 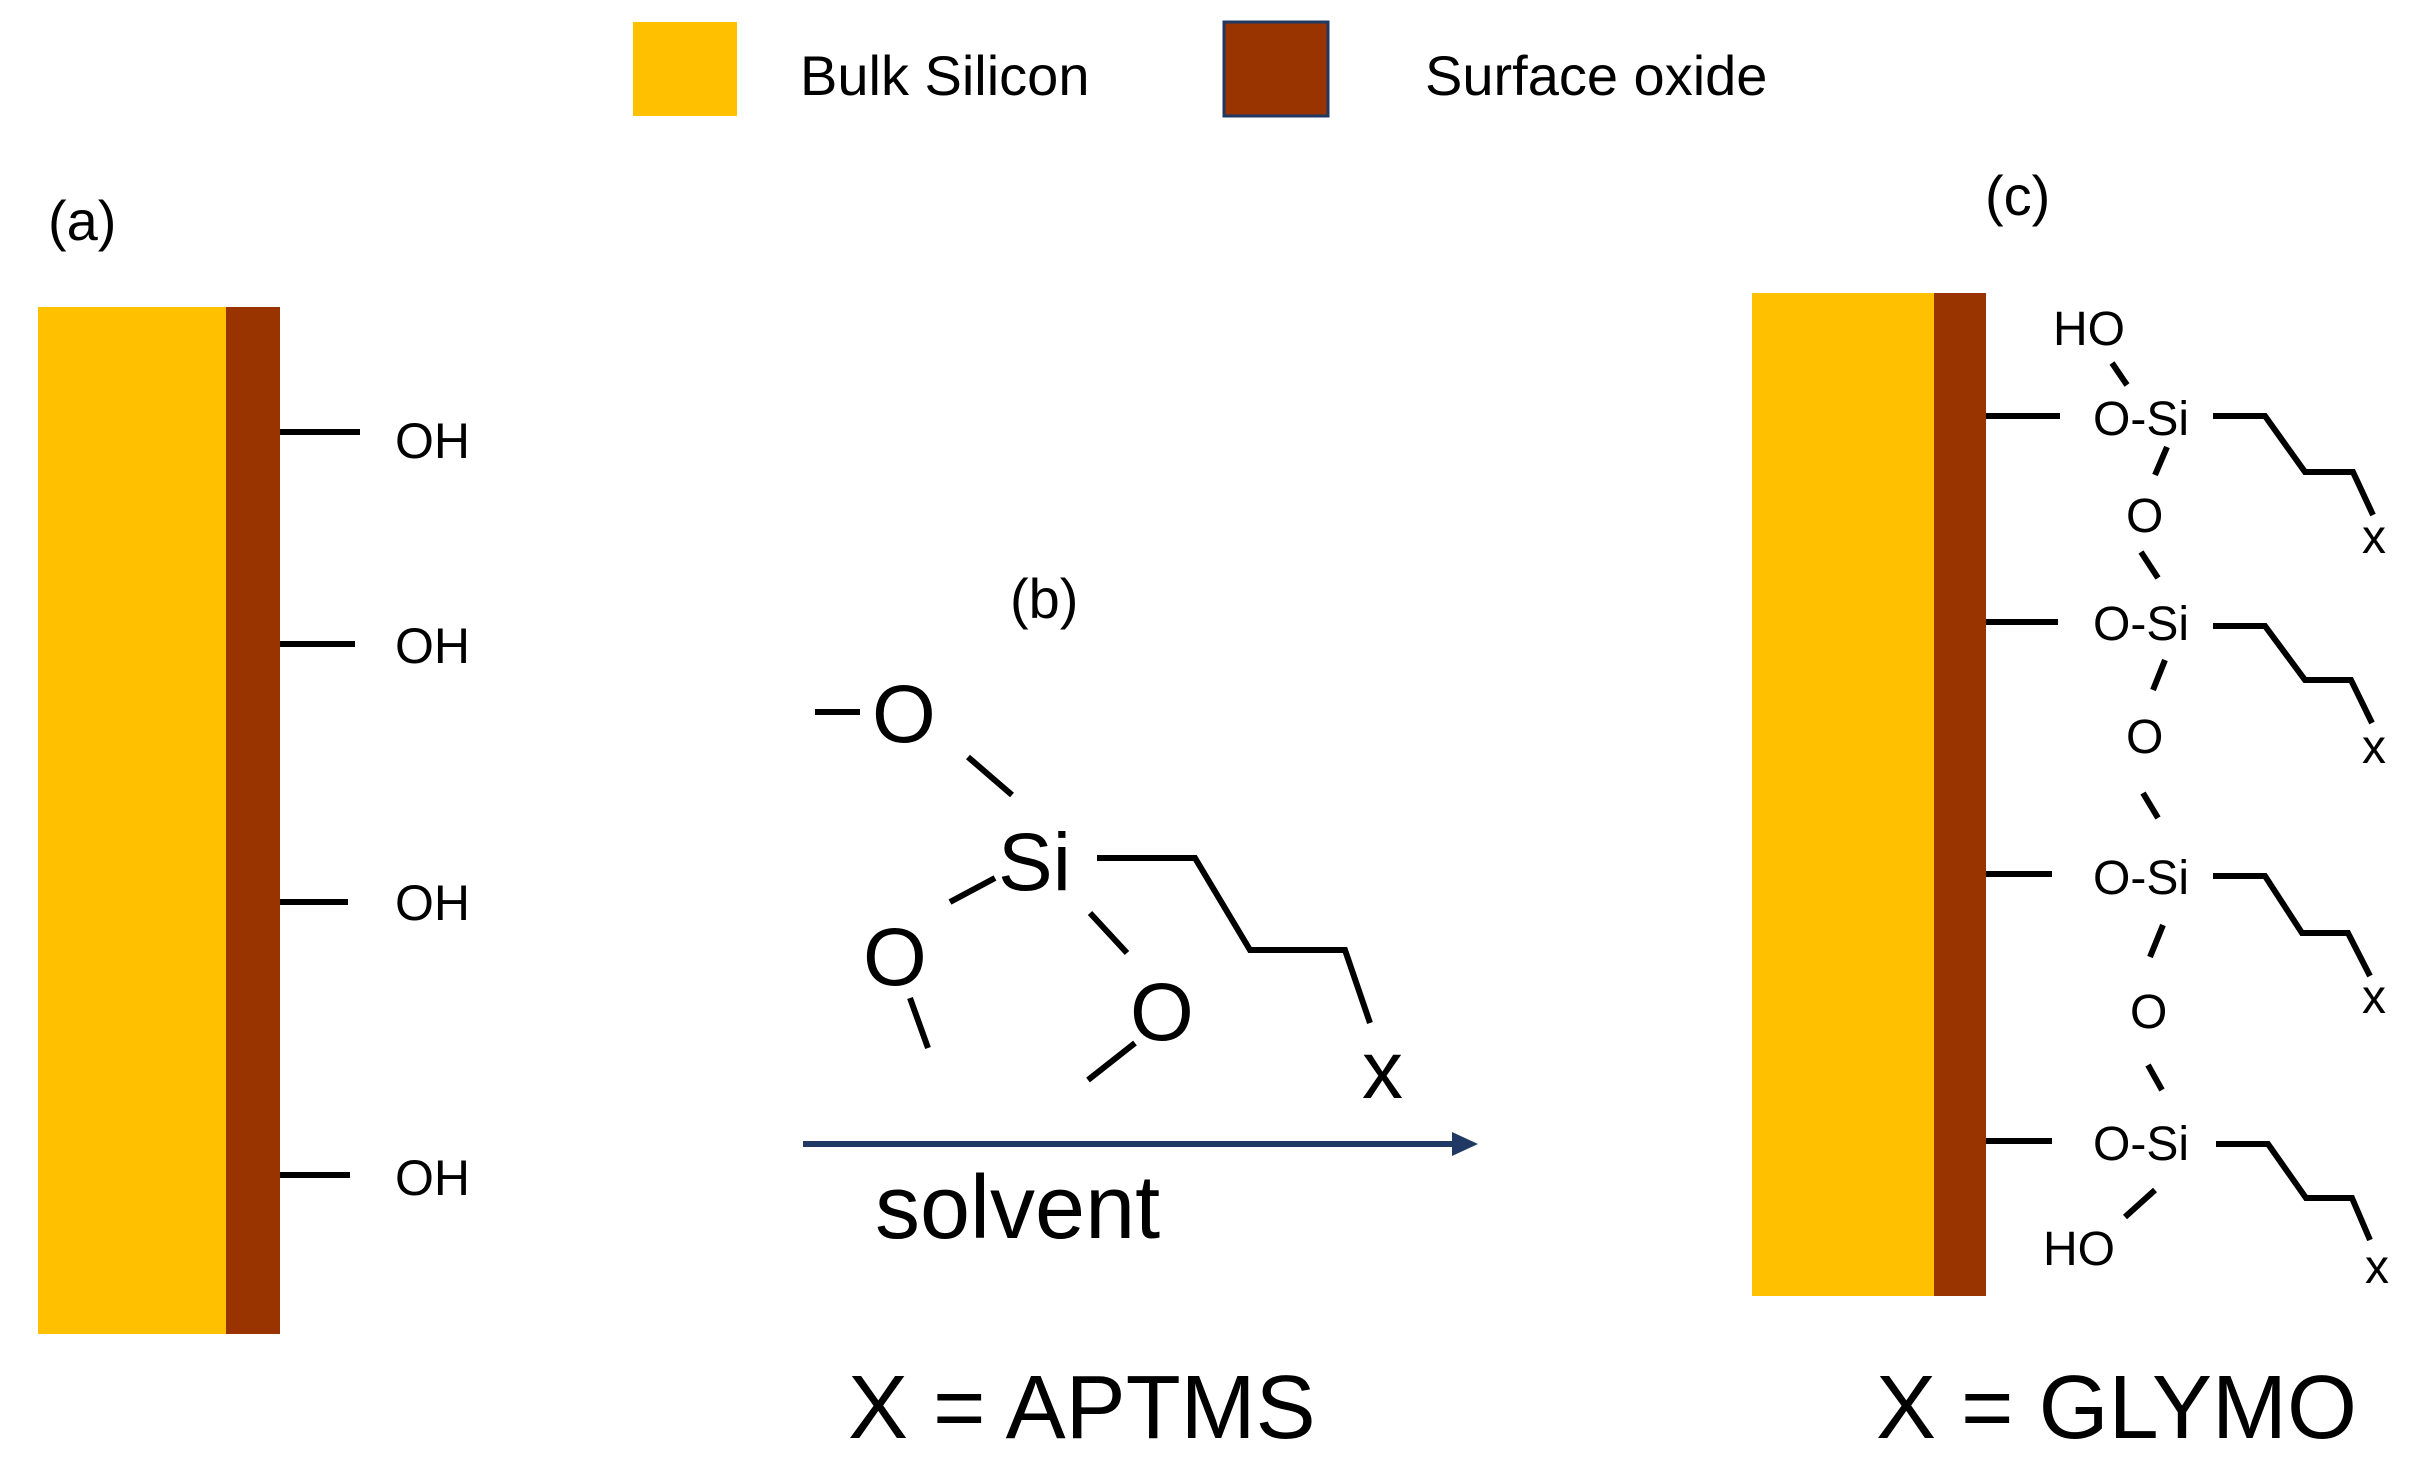 What do you see at coordinates (2140, 1203) in the screenshot?
I see `panel-c-link-ho-bottom` at bounding box center [2140, 1203].